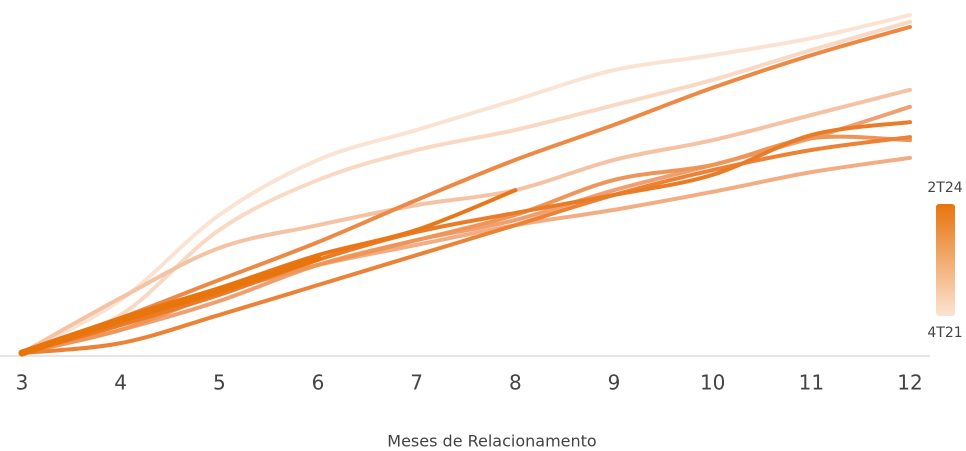  Describe the element at coordinates (219, 383) in the screenshot. I see `x-tick-label: 5` at that location.